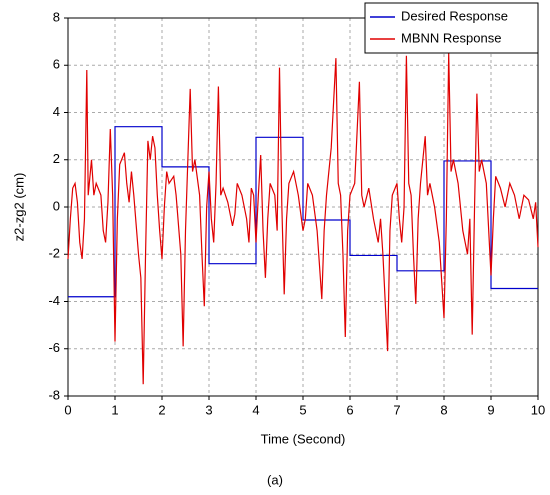 The image size is (550, 495). Describe the element at coordinates (56, 205) in the screenshot. I see `y-tick-label: 0` at that location.